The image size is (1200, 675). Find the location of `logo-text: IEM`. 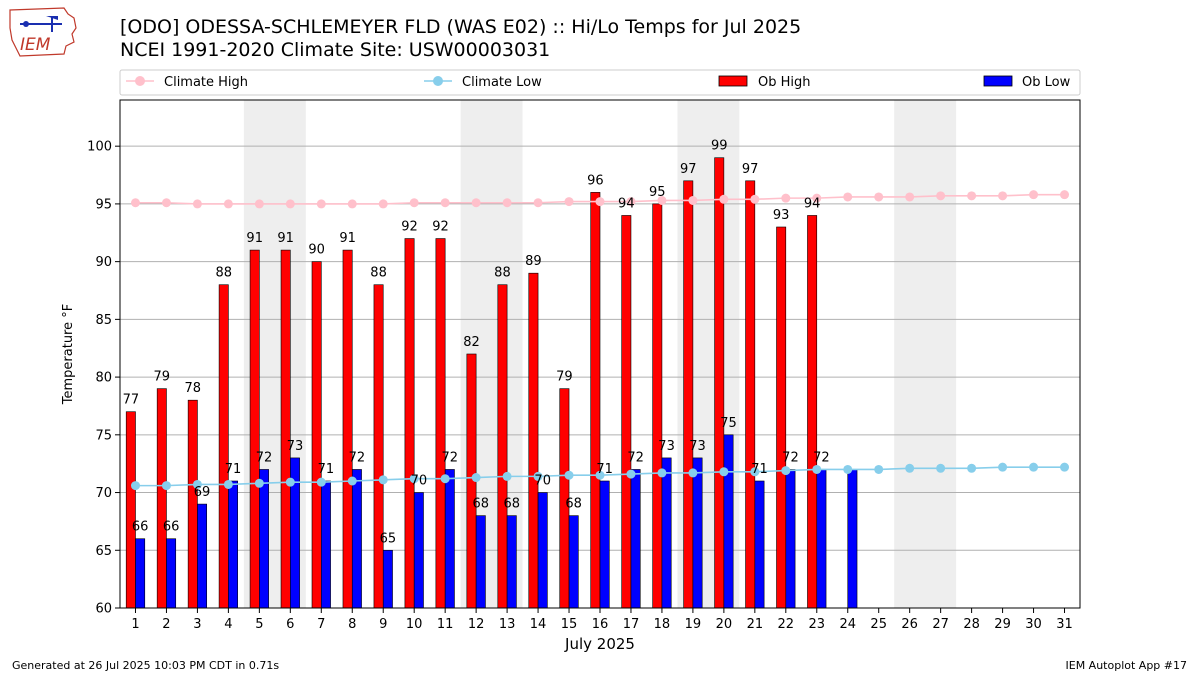

logo-text: IEM is located at coordinates (35, 45).